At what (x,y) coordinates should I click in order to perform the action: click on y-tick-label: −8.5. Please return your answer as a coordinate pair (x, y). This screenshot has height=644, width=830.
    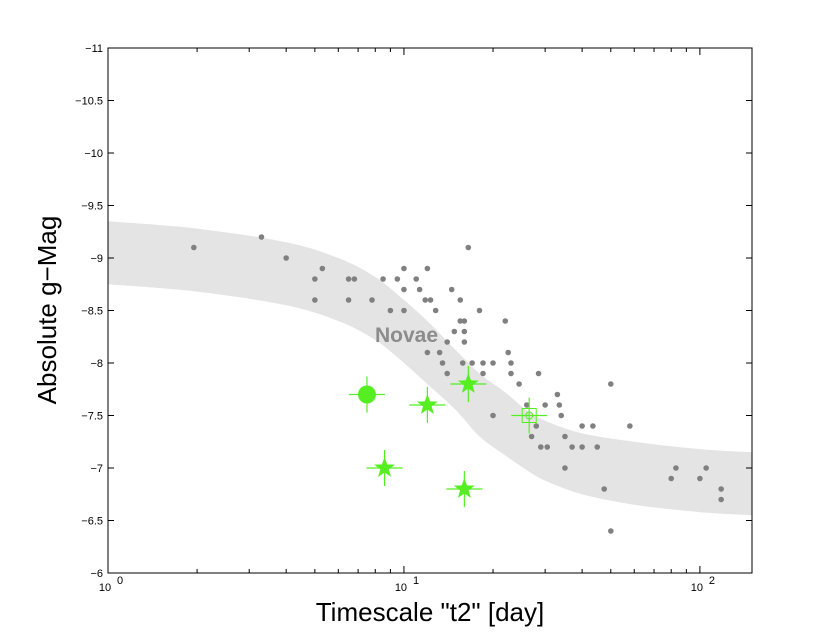
    Looking at the image, I should click on (92, 312).